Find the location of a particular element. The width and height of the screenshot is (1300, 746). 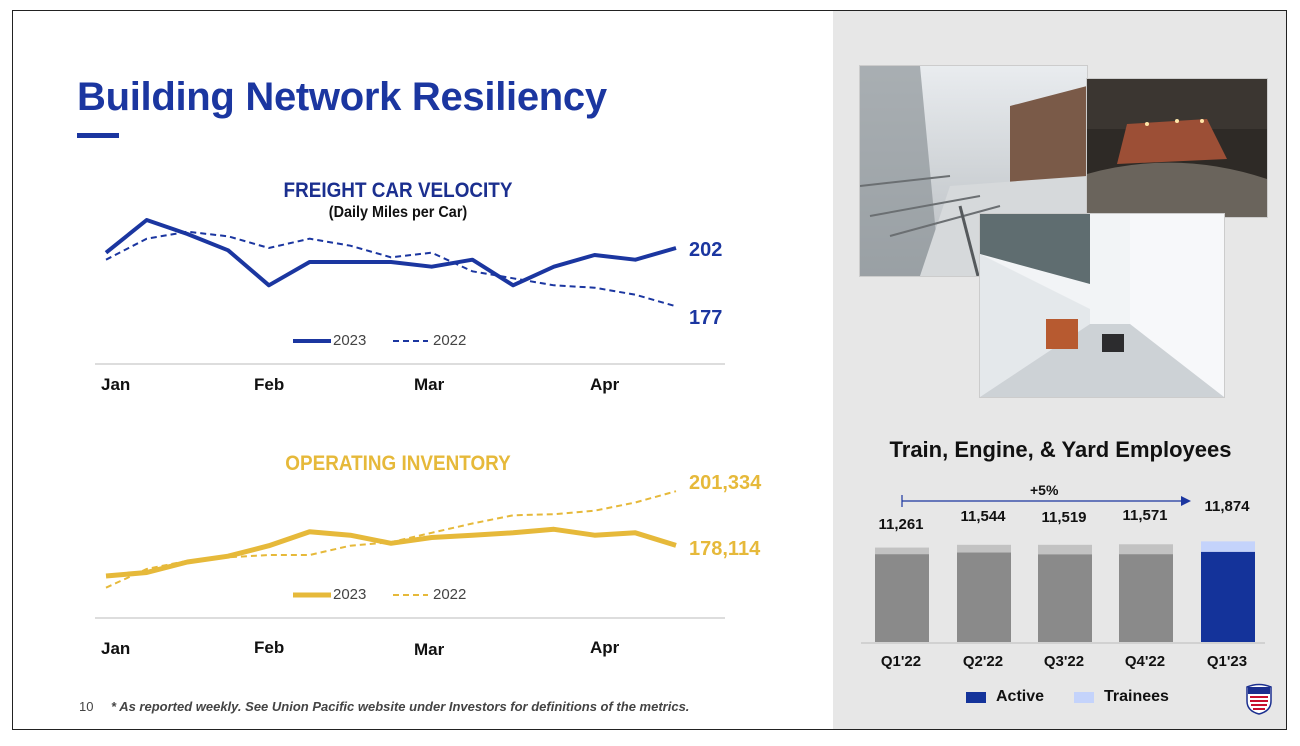

inventory-tick-apr: Apr is located at coordinates (605, 647).